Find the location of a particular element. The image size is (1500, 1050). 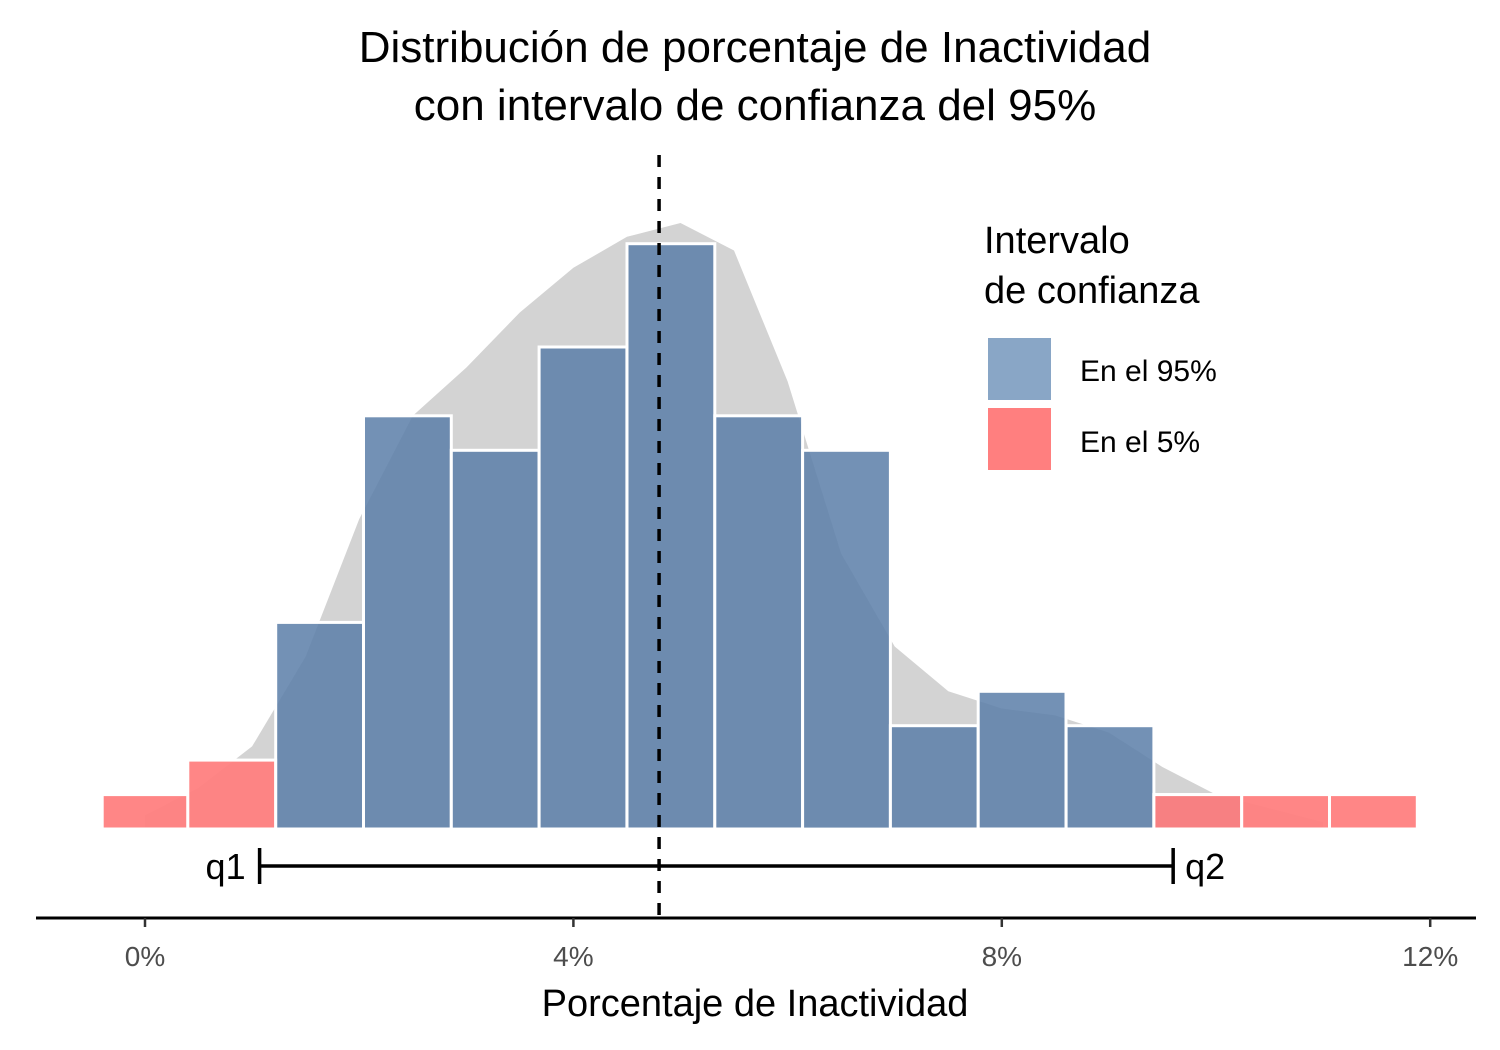

x-tick-label-1: 4% is located at coordinates (573, 956).